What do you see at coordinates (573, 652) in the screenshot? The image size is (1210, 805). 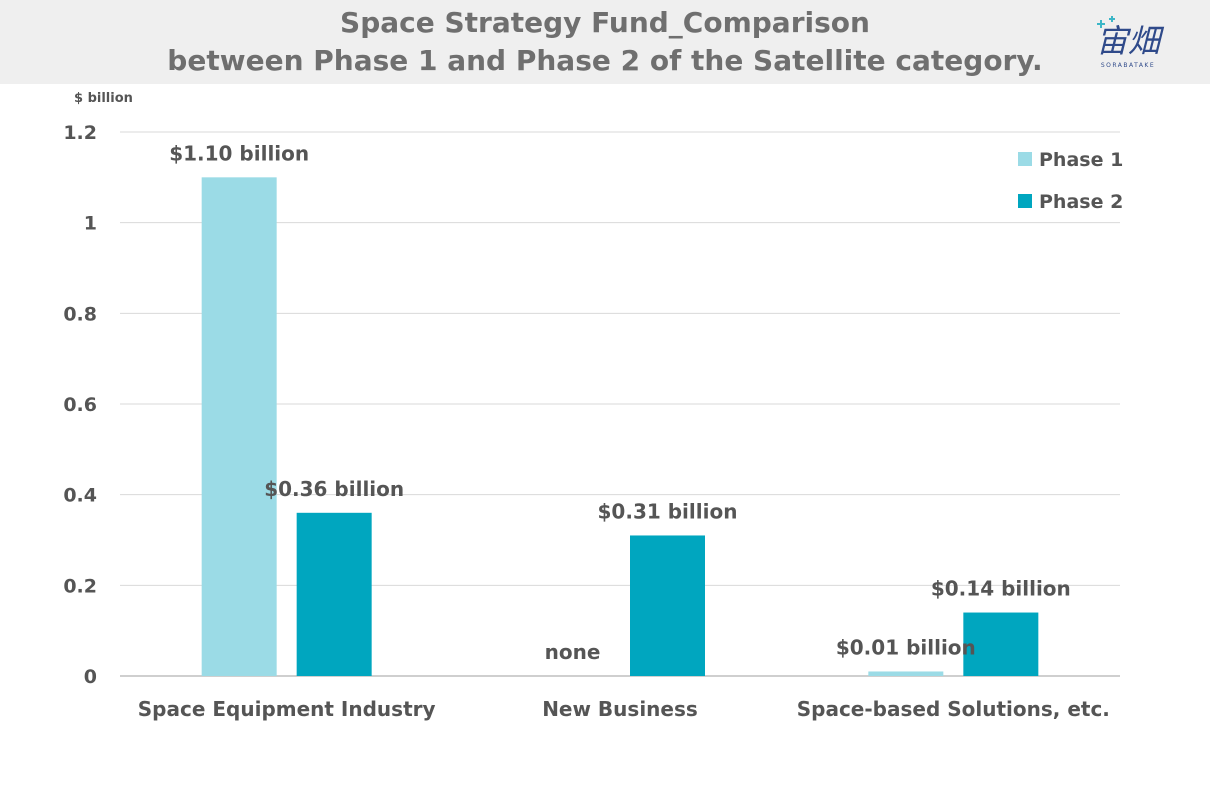 I see `data-label: none` at bounding box center [573, 652].